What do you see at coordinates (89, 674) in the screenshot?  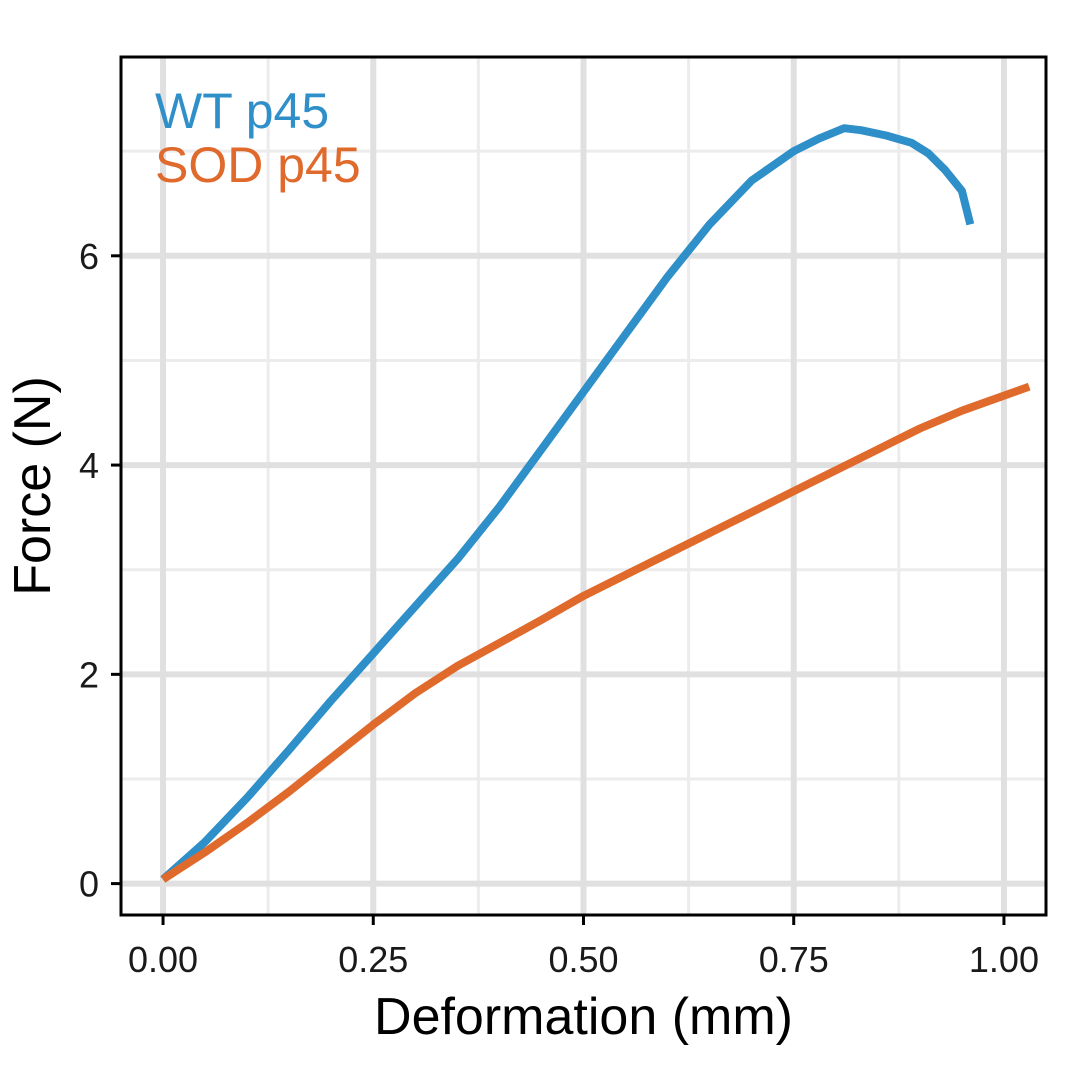 I see `y-tick-label: 2` at bounding box center [89, 674].